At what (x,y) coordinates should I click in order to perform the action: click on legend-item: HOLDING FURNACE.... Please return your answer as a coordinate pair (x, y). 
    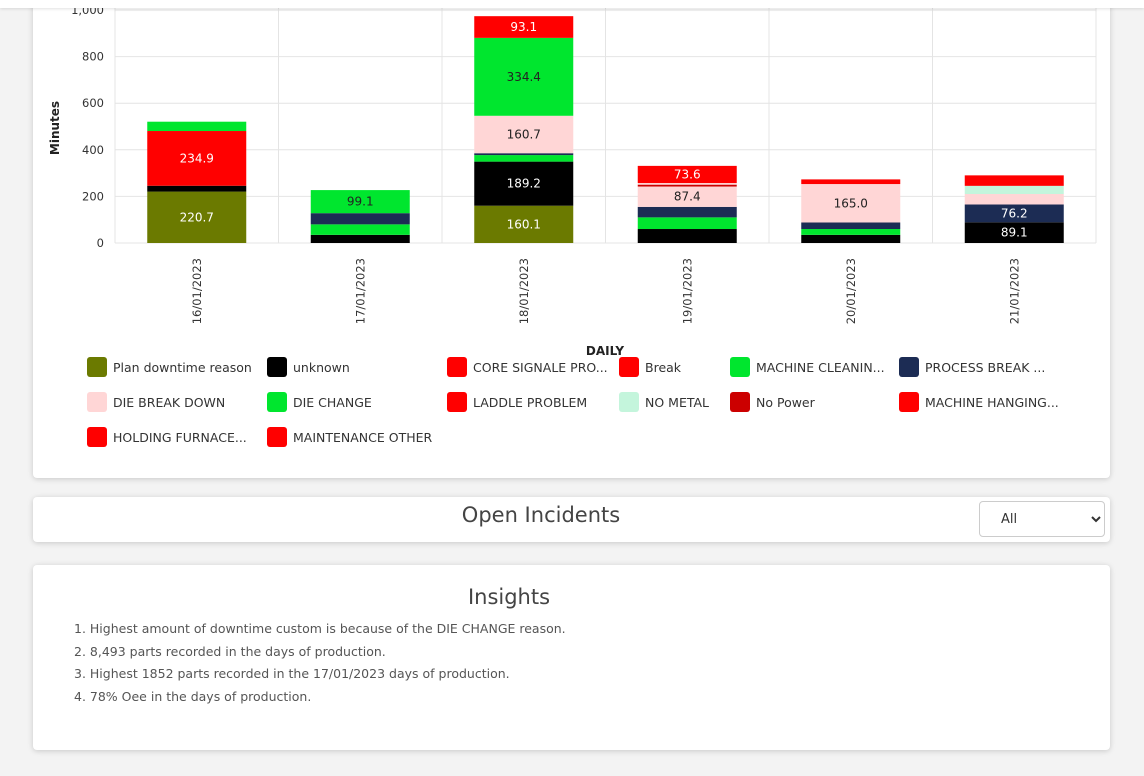
    Looking at the image, I should click on (167, 437).